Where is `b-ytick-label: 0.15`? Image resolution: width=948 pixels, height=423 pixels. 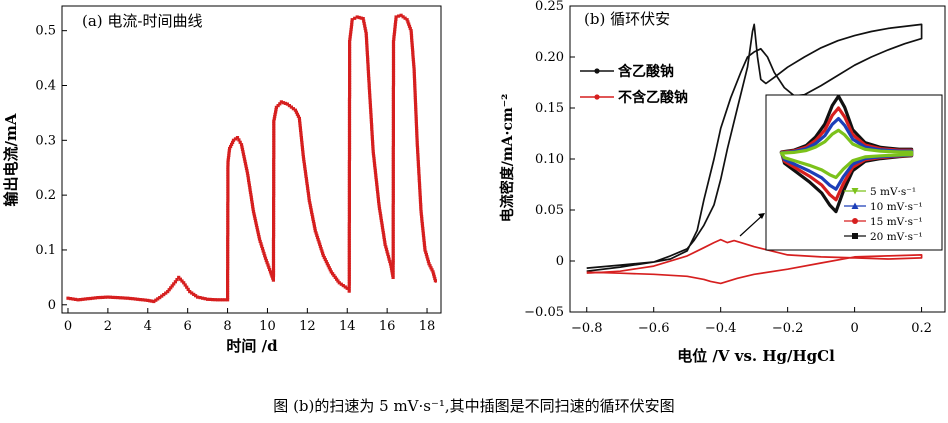
b-ytick-label: 0.15 is located at coordinates (549, 108).